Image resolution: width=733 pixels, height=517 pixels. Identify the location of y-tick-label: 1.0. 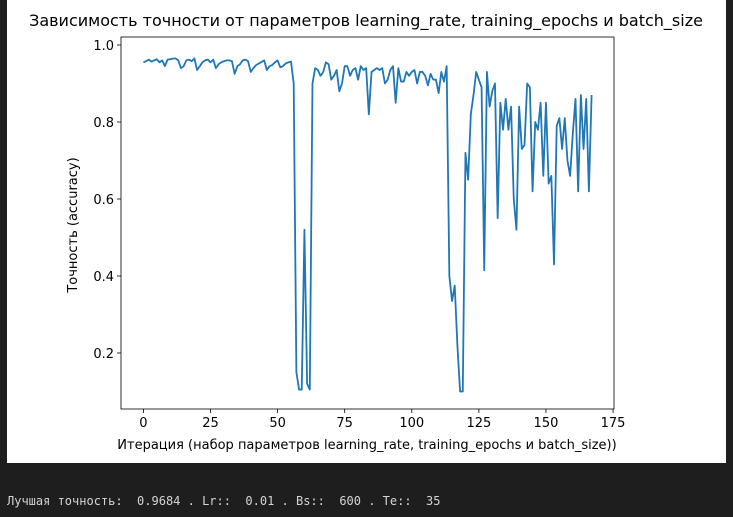
(103, 46).